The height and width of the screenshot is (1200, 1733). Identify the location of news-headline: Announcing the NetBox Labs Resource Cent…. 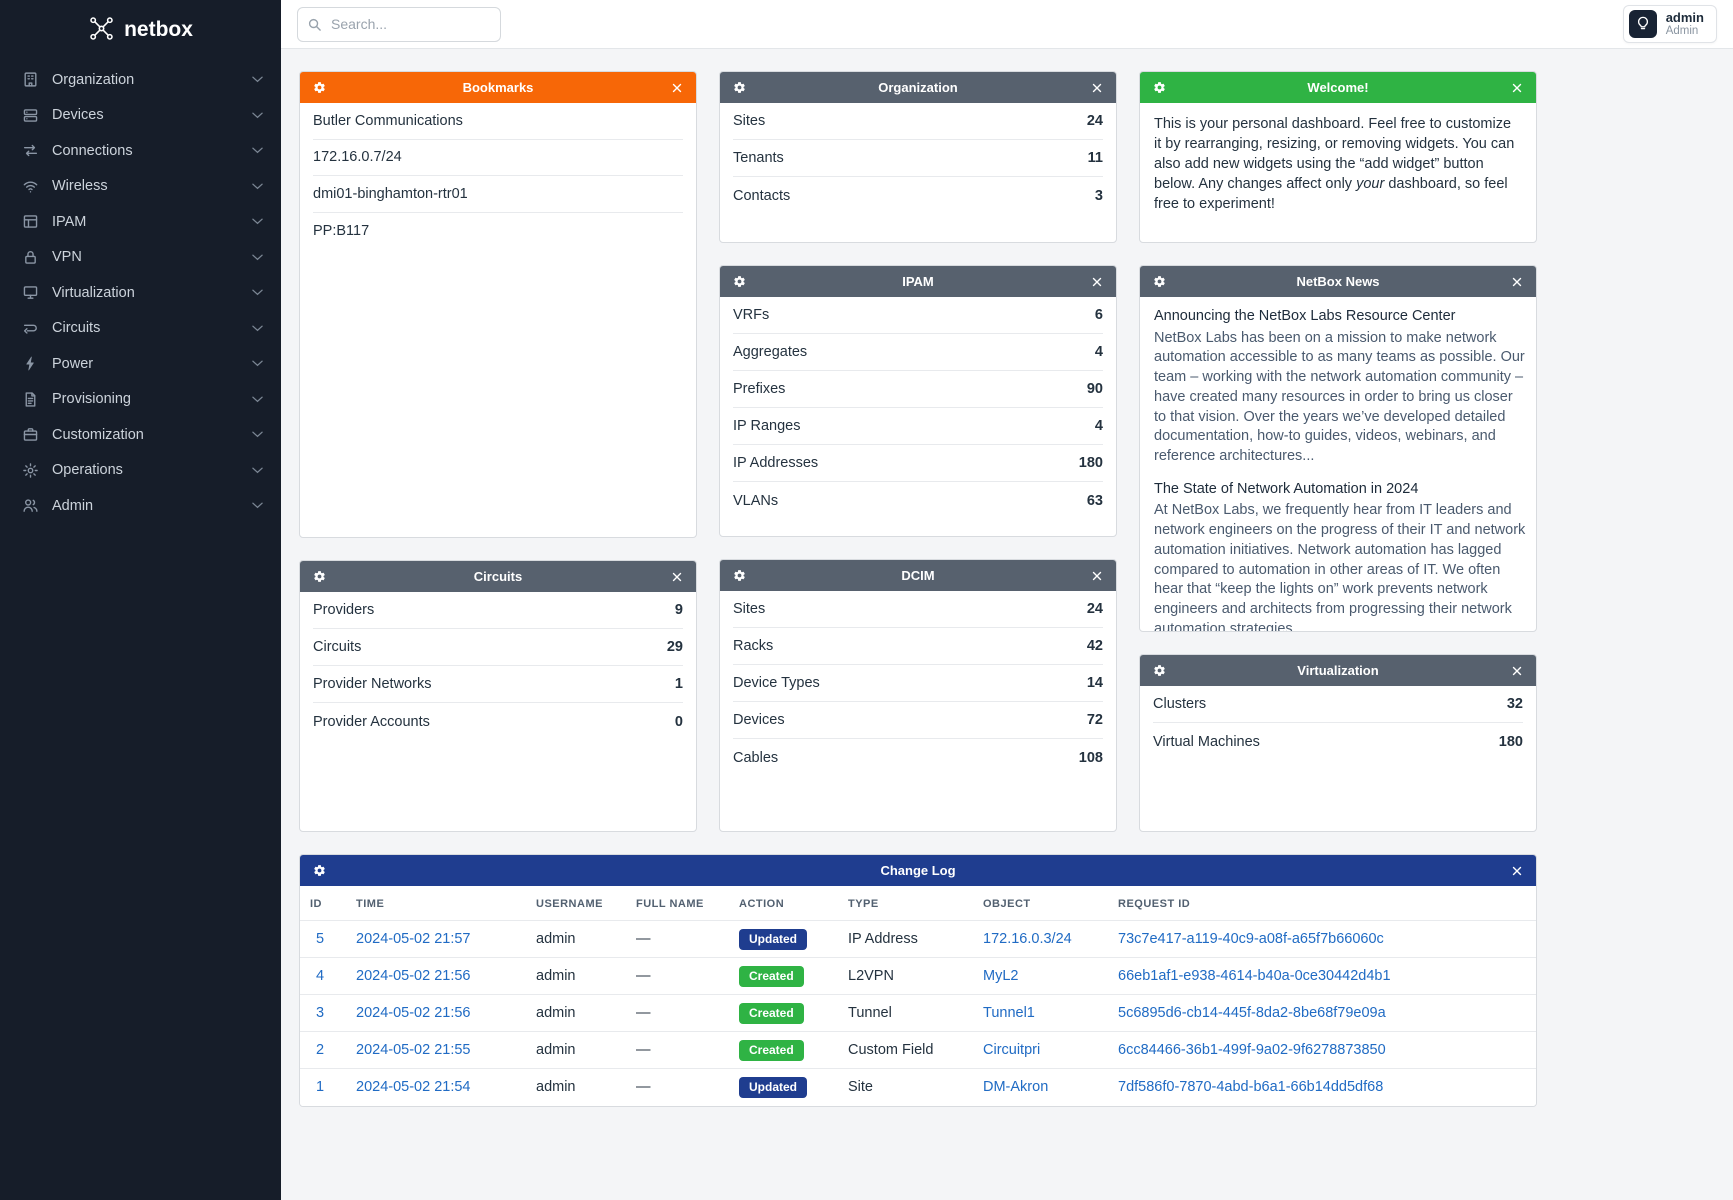
(1305, 316).